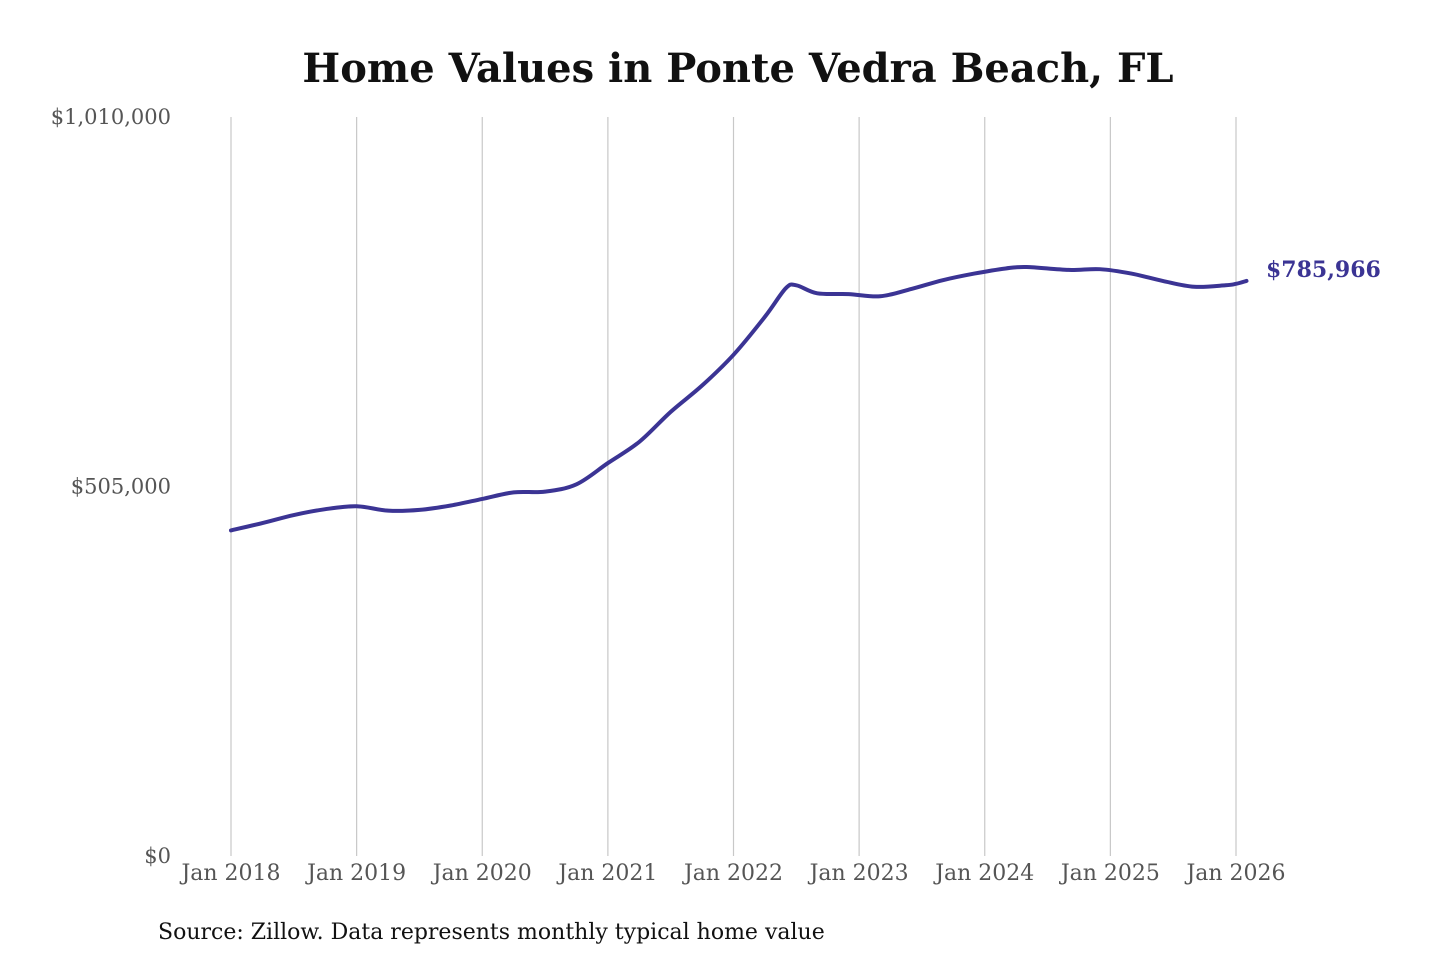 This screenshot has width=1440, height=960. Describe the element at coordinates (121, 487) in the screenshot. I see `y-tick-label: $505,000` at that location.